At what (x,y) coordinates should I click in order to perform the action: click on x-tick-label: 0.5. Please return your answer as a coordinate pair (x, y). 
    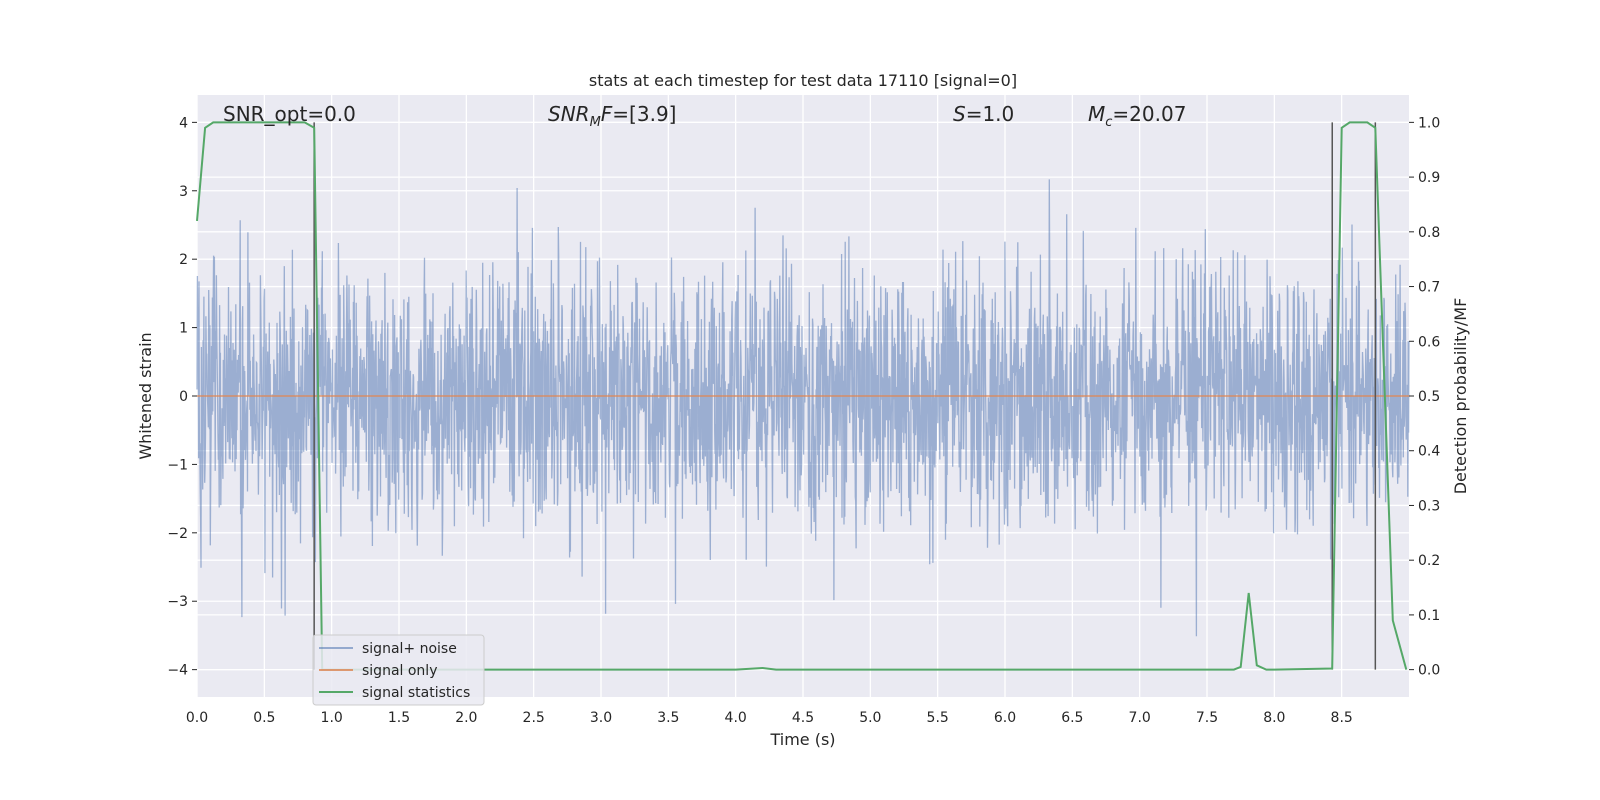
    Looking at the image, I should click on (264, 718).